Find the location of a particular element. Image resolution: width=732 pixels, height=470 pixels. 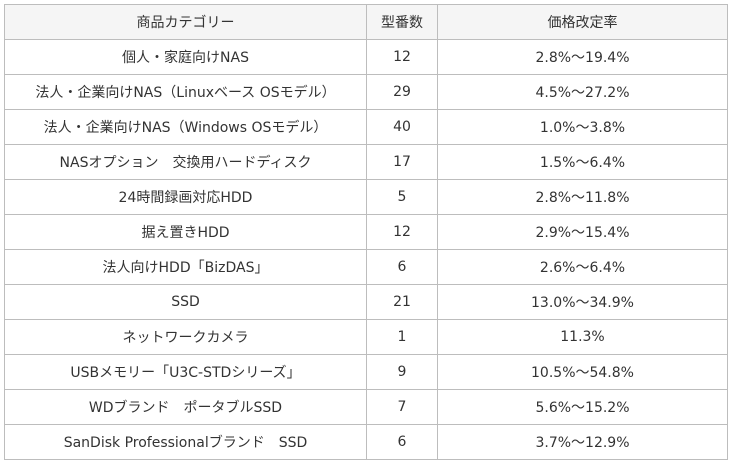

cell-model-count: 1 is located at coordinates (402, 337).